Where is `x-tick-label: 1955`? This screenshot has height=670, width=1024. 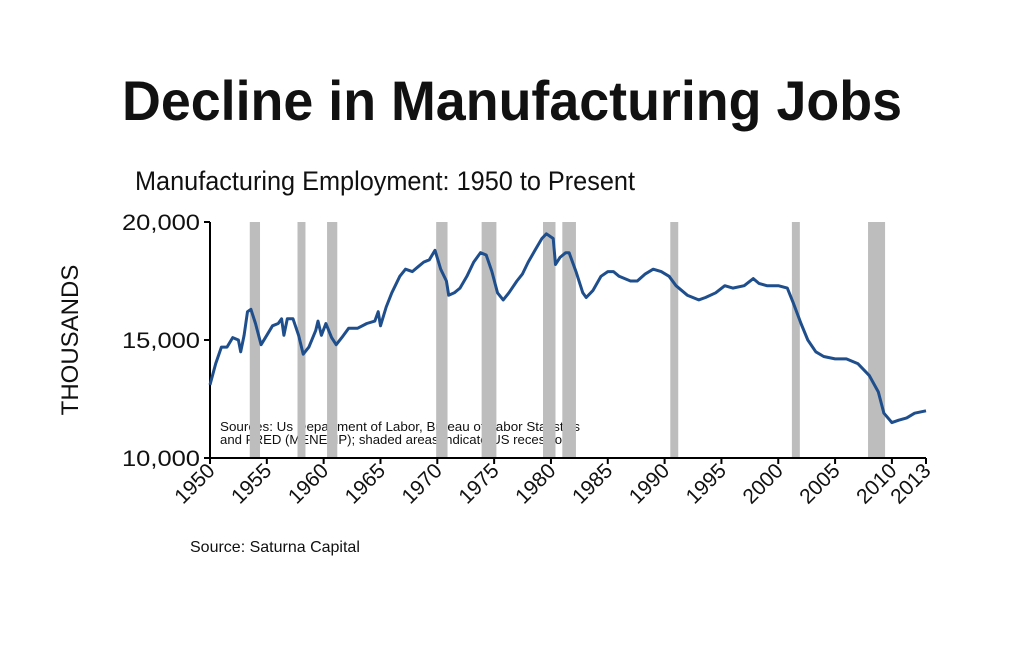 x-tick-label: 1955 is located at coordinates (251, 483).